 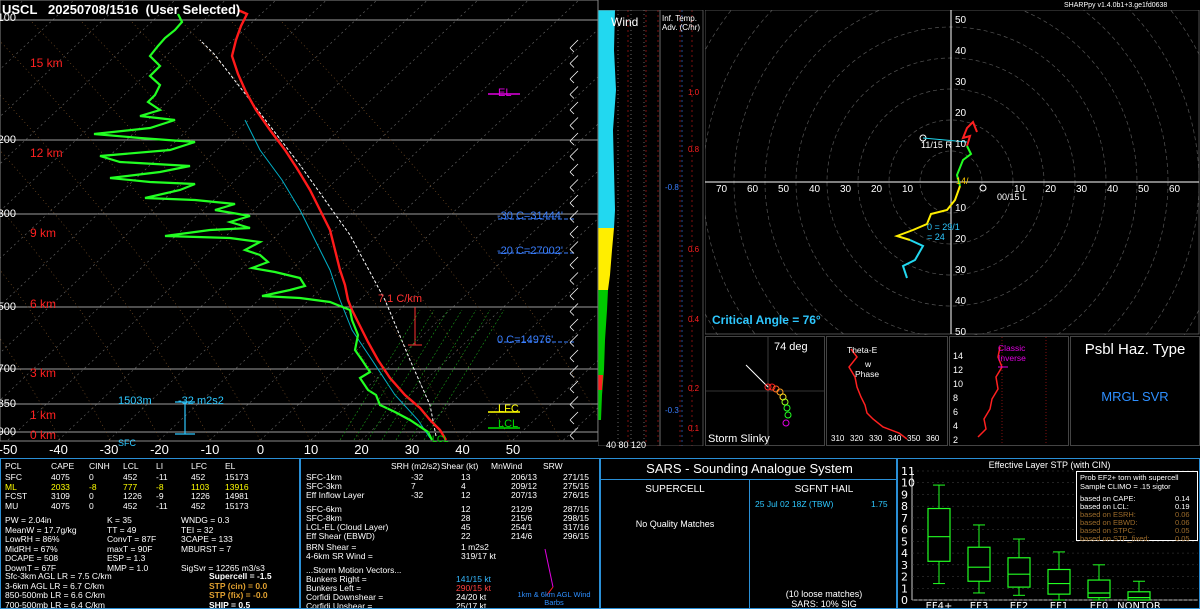 I want to click on thermo-index: 3CAPE = 133, so click(x=207, y=539).